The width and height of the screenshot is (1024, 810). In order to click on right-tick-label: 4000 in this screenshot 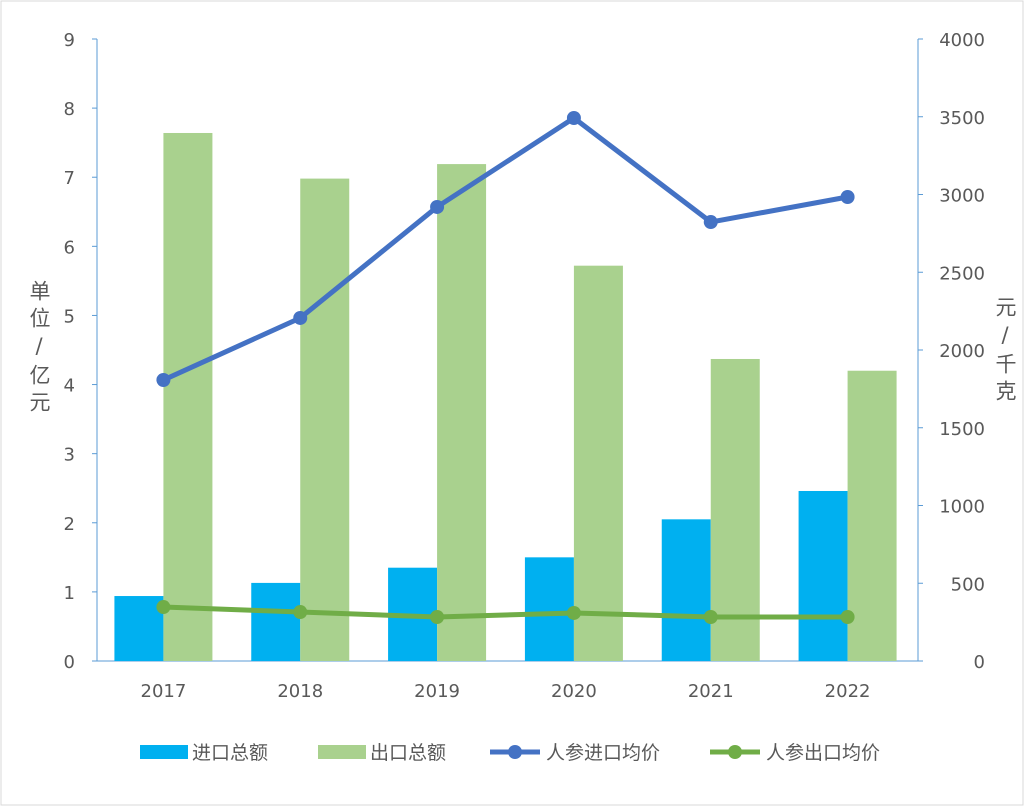, I will do `click(962, 40)`.